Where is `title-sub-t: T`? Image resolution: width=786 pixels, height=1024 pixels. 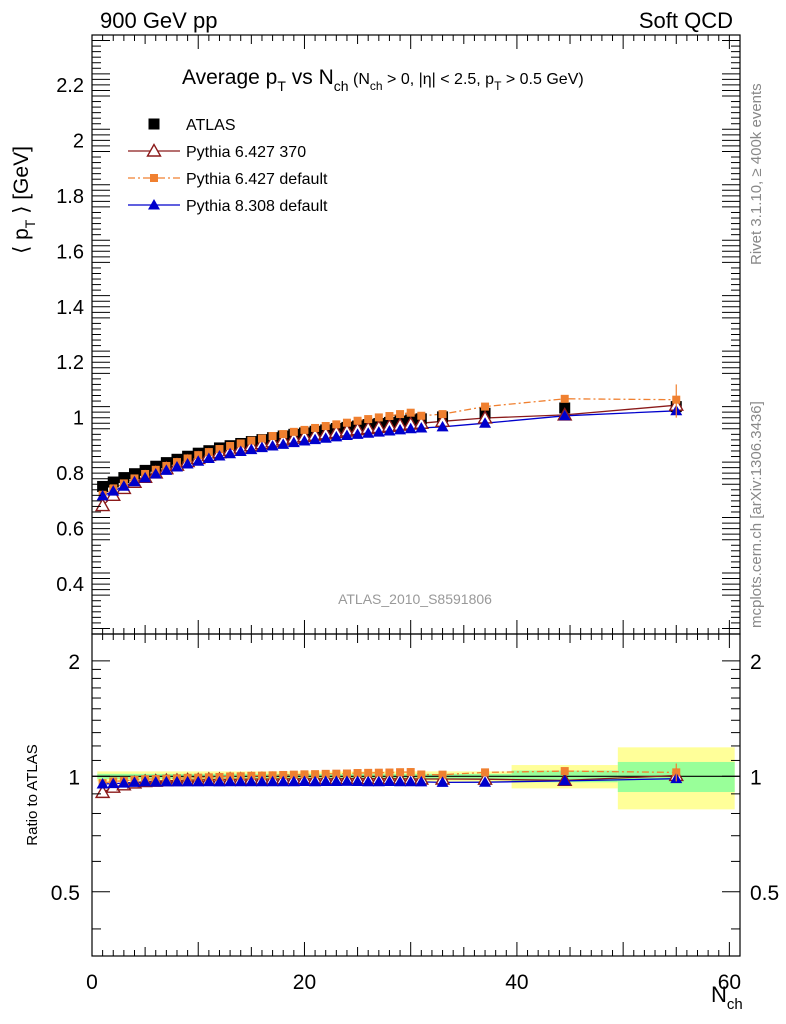 title-sub-t: T is located at coordinates (281, 86).